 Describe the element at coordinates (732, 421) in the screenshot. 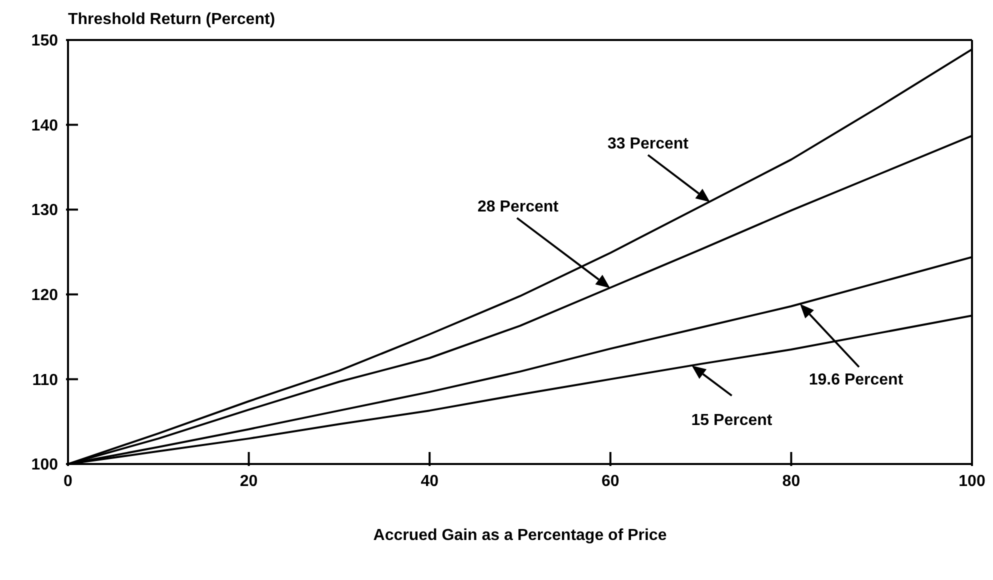

I see `annotation: 15 Percent` at that location.